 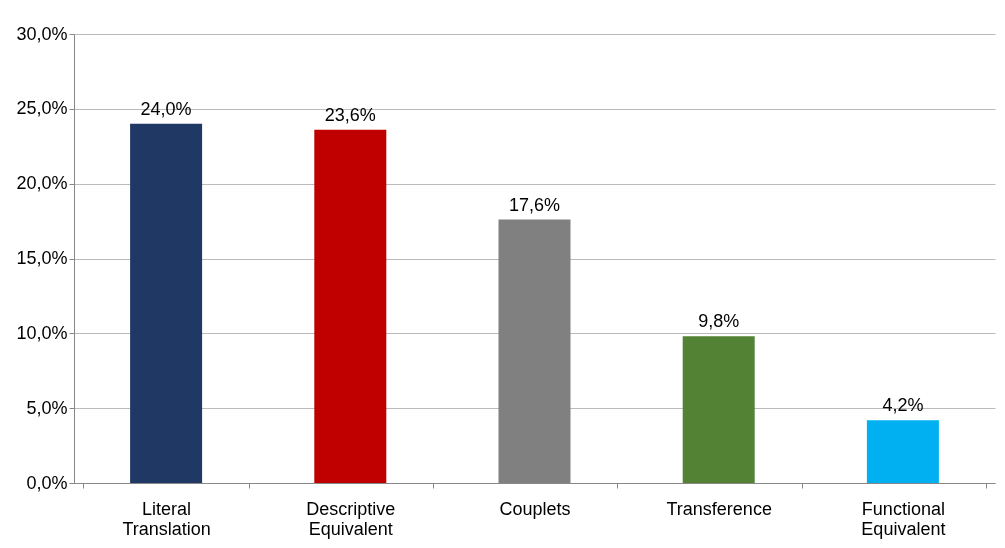 I want to click on data-label: 9,8%, so click(x=719, y=321).